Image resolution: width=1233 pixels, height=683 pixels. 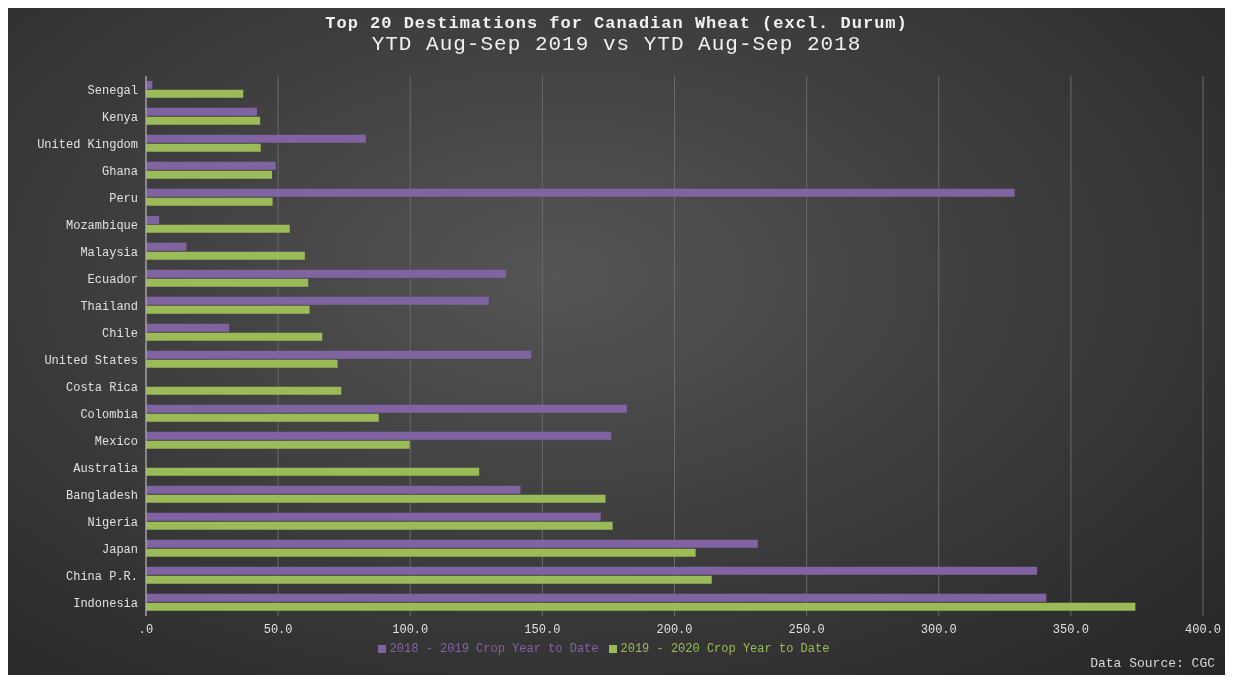 I want to click on y-tick-label: Australia, so click(x=105, y=468).